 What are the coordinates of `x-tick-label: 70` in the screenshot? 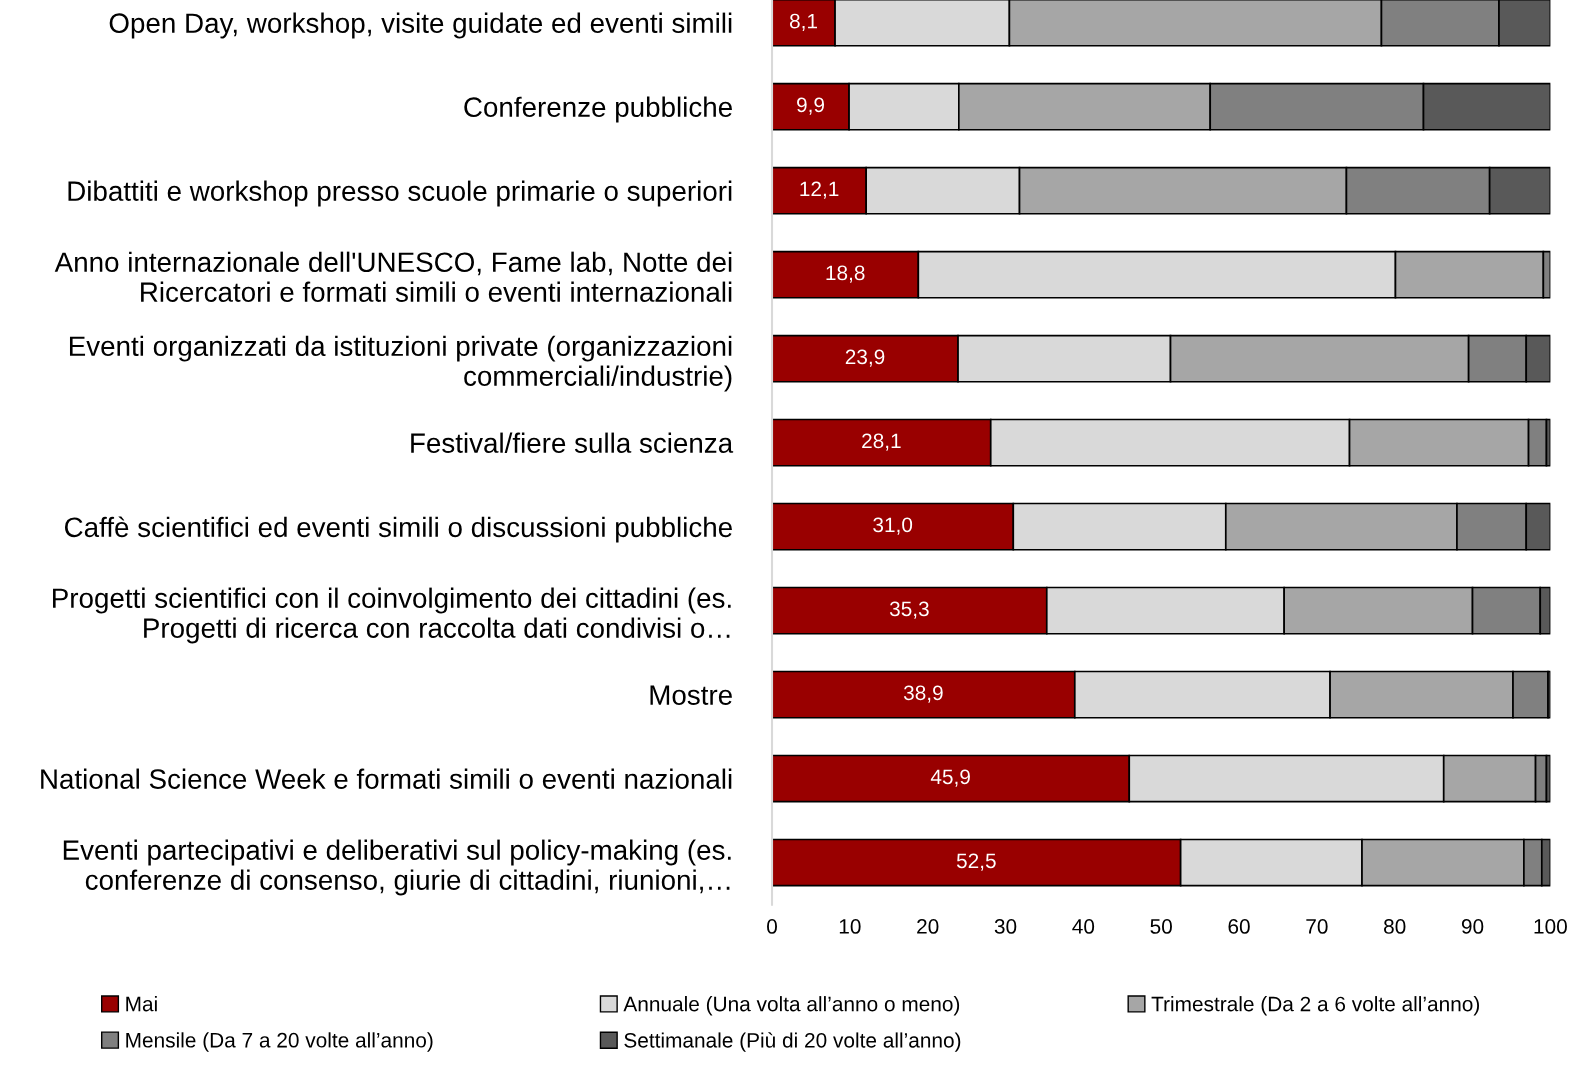 It's located at (1317, 926).